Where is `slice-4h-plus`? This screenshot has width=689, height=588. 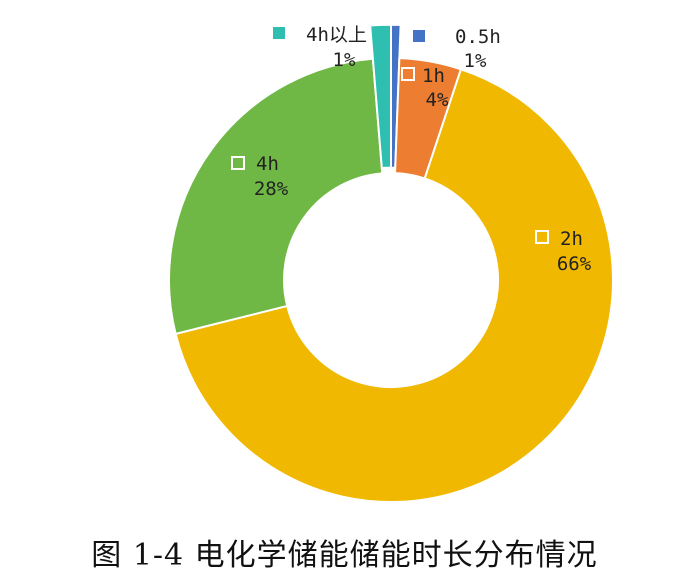
slice-4h-plus is located at coordinates (380, 96).